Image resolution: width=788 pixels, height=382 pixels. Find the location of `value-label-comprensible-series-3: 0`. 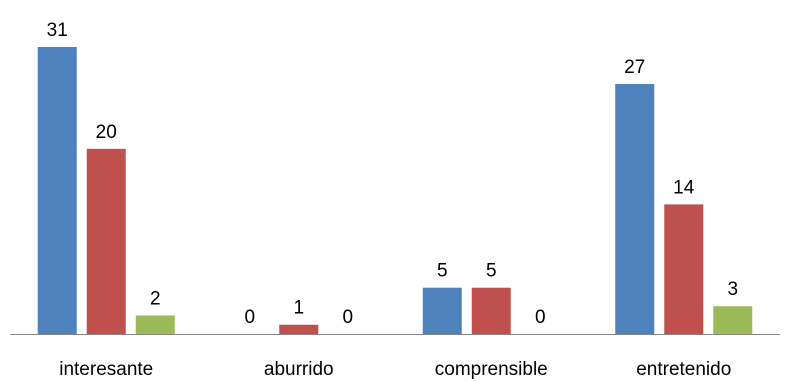

value-label-comprensible-series-3: 0 is located at coordinates (540, 317).